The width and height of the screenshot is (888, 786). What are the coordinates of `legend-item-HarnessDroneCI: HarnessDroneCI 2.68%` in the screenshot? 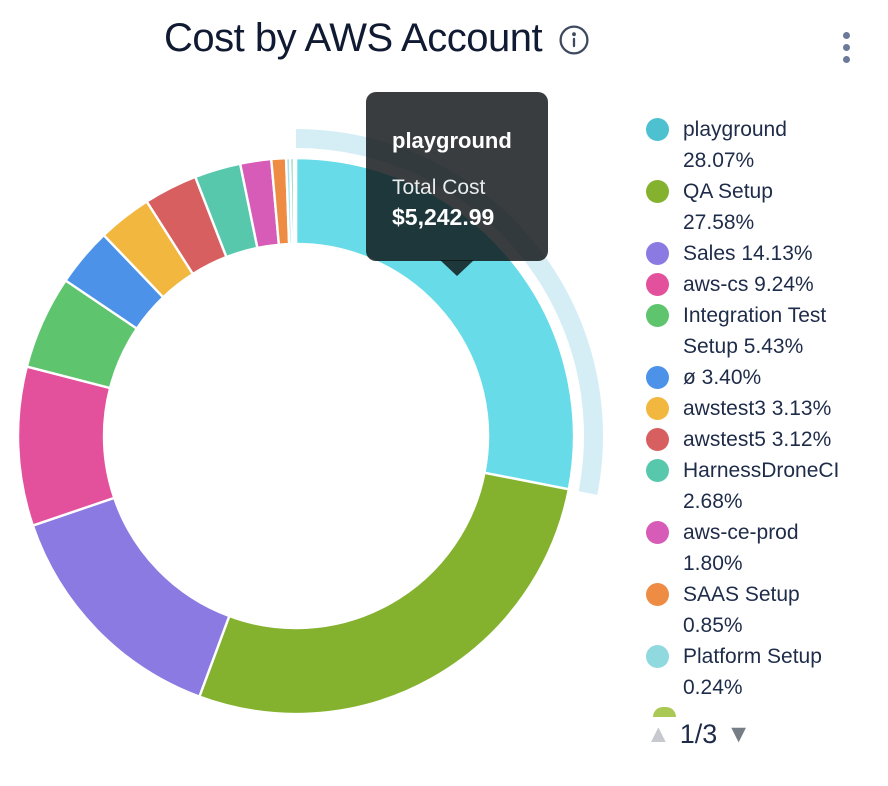 It's located at (765, 486).